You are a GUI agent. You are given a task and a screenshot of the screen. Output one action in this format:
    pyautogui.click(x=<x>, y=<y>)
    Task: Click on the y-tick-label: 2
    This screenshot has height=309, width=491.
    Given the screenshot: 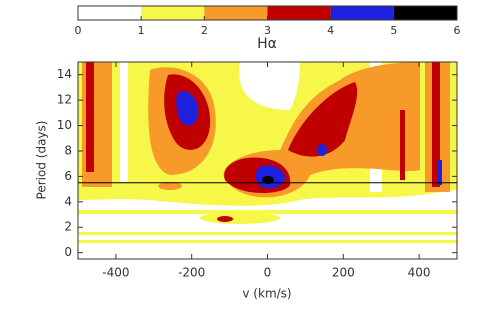 What is the action you would take?
    pyautogui.click(x=68, y=227)
    